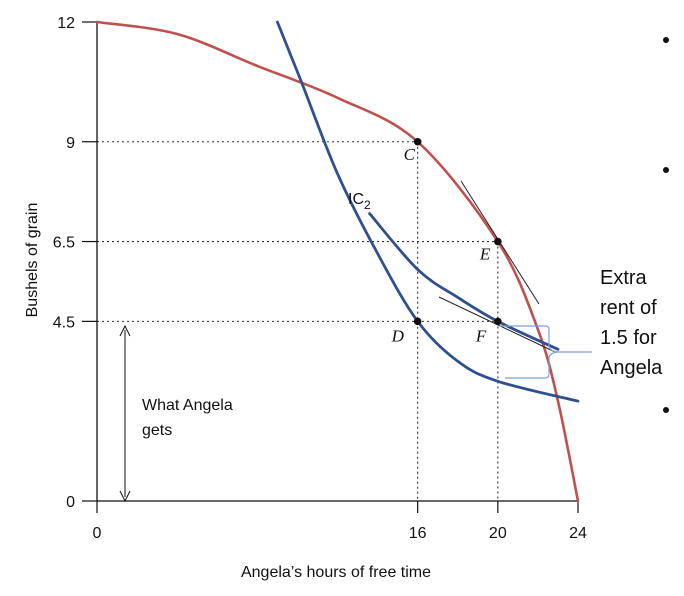 The image size is (684, 596). Describe the element at coordinates (32, 260) in the screenshot. I see `y-axis-title: Bushels of grain` at that location.